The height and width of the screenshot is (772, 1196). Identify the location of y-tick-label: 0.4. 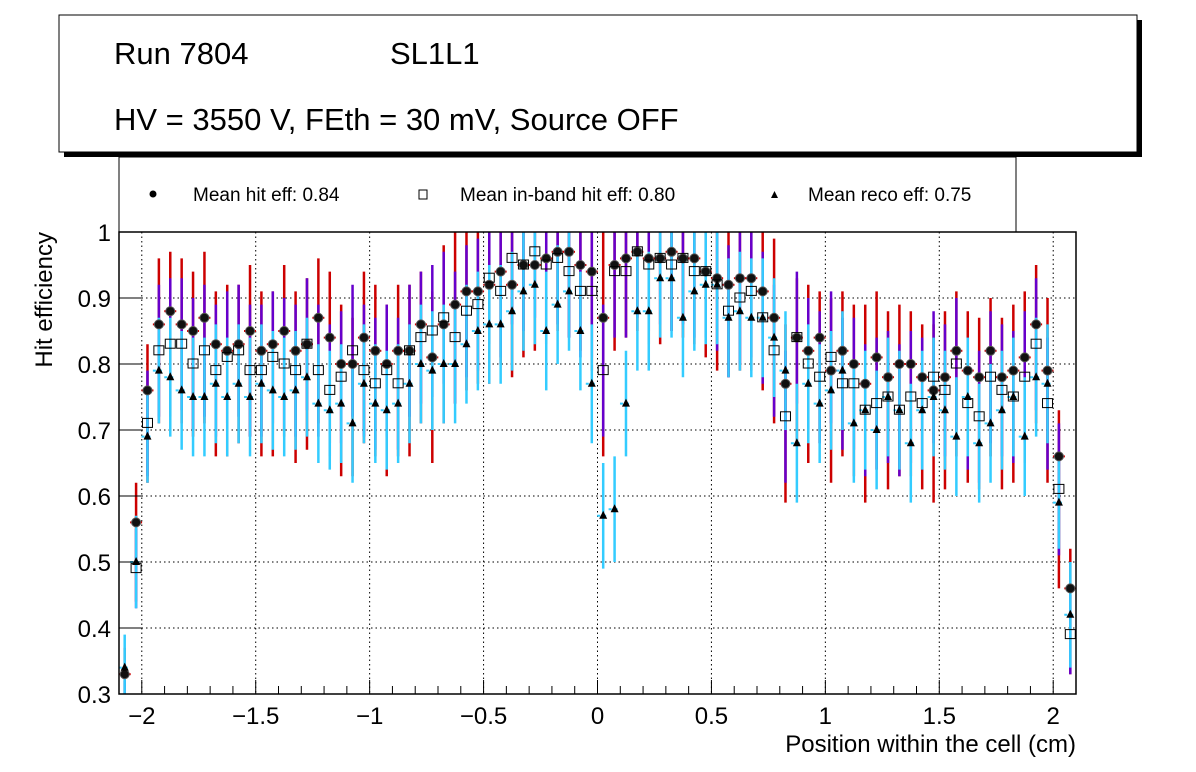
(94, 629).